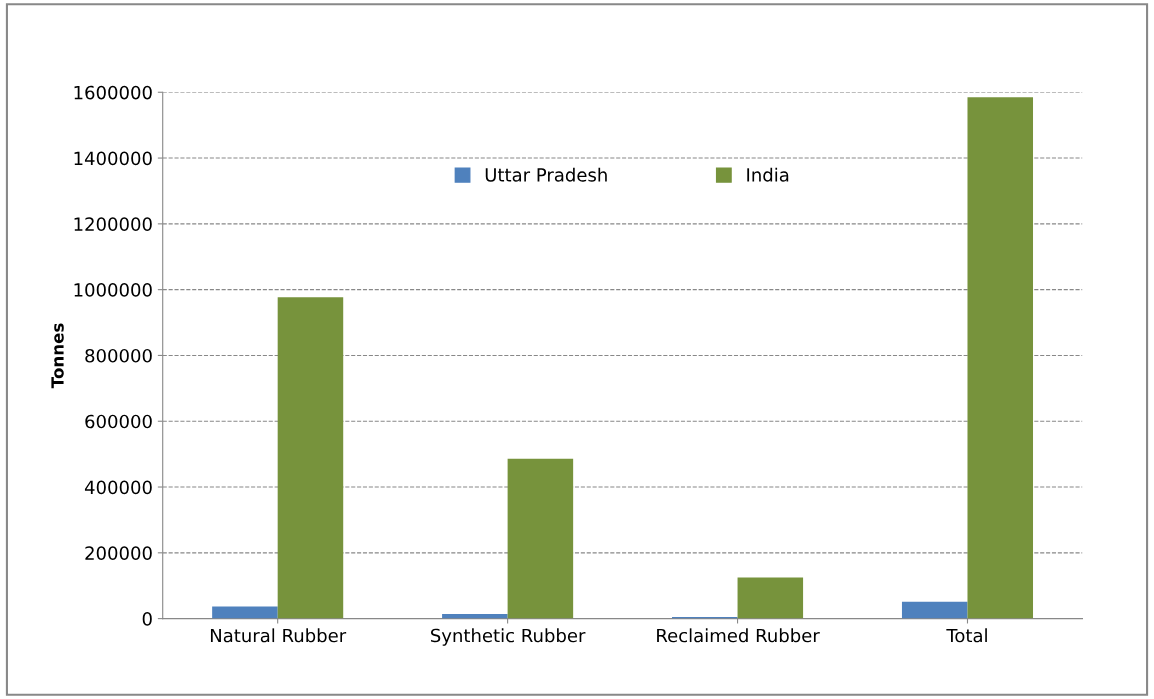  Describe the element at coordinates (147, 619) in the screenshot. I see `y-tick-label: 0` at that location.